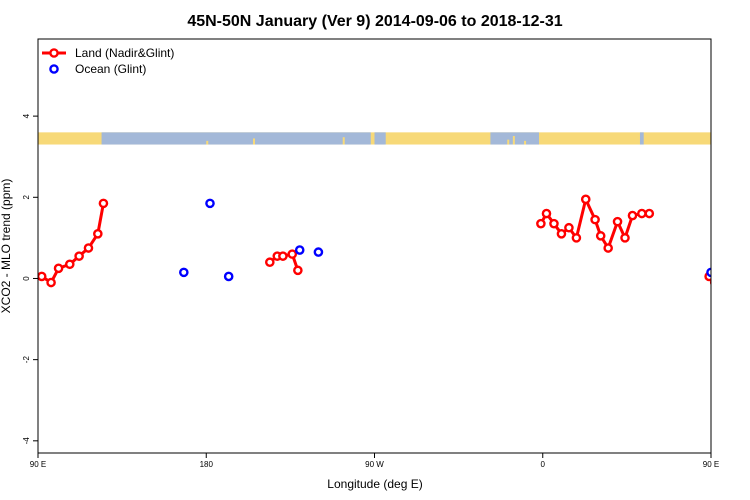 Image resolution: width=750 pixels, height=500 pixels. I want to click on y-tick-label: -4, so click(26, 441).